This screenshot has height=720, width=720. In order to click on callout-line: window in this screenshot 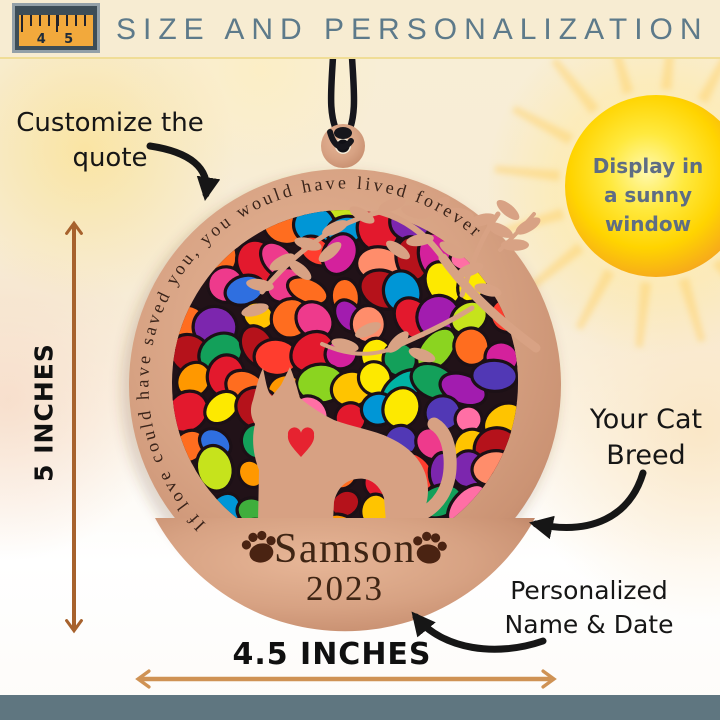, I will do `click(648, 224)`.